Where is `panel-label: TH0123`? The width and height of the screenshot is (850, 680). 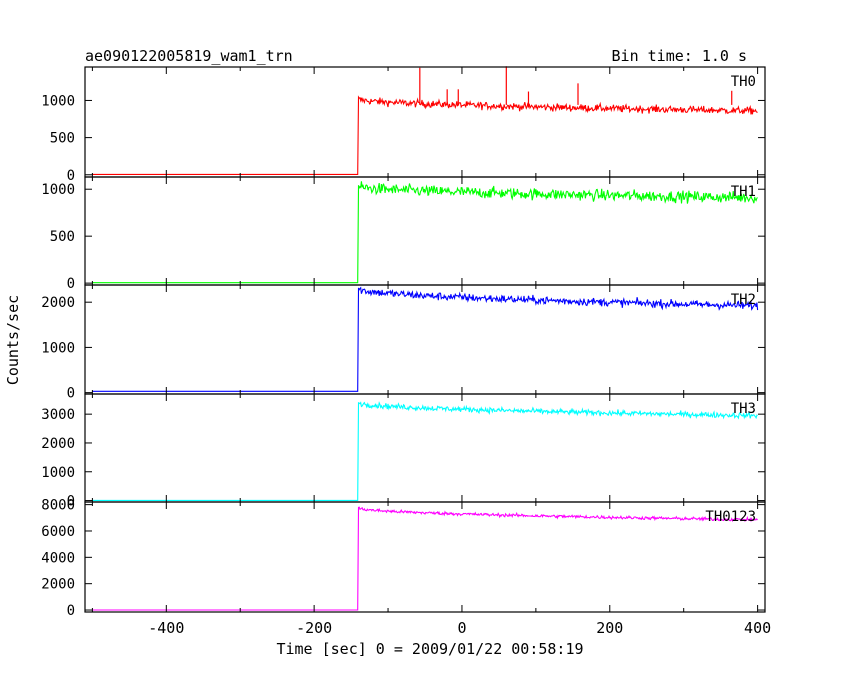 panel-label: TH0123 is located at coordinates (730, 517).